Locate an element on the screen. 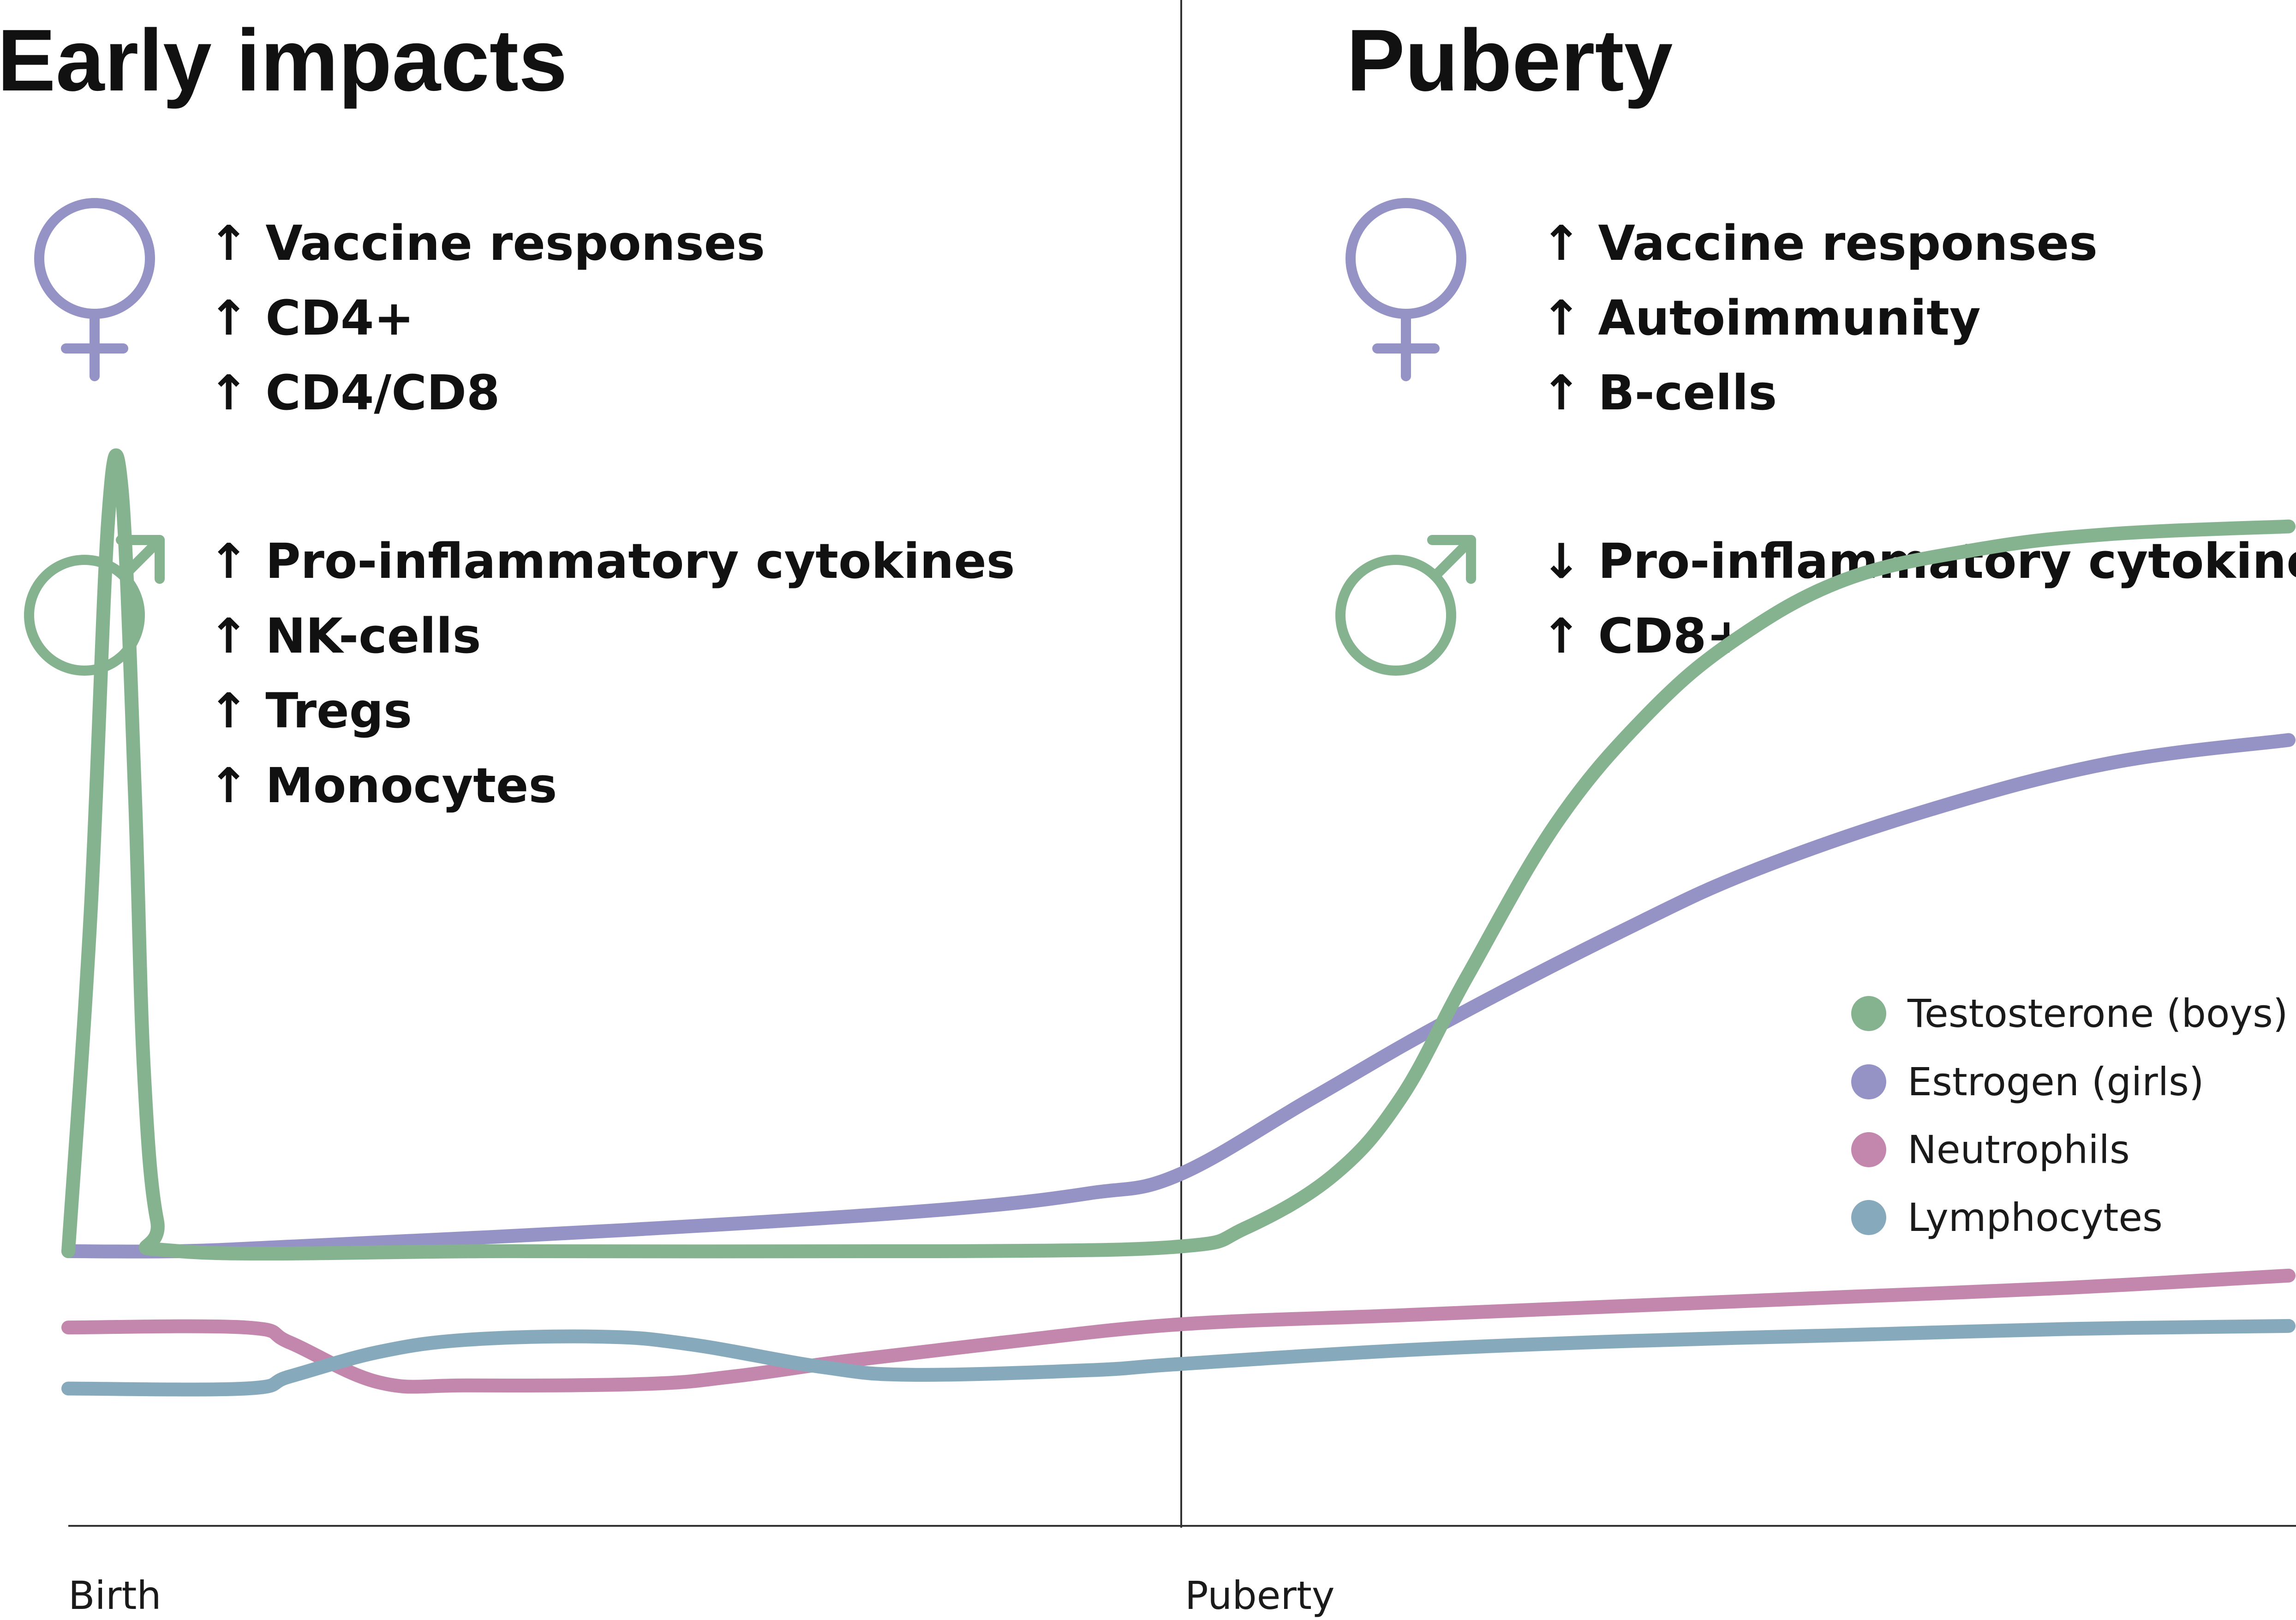  effect-item: ↑ Pro-inflammatory cytokines is located at coordinates (612, 561).